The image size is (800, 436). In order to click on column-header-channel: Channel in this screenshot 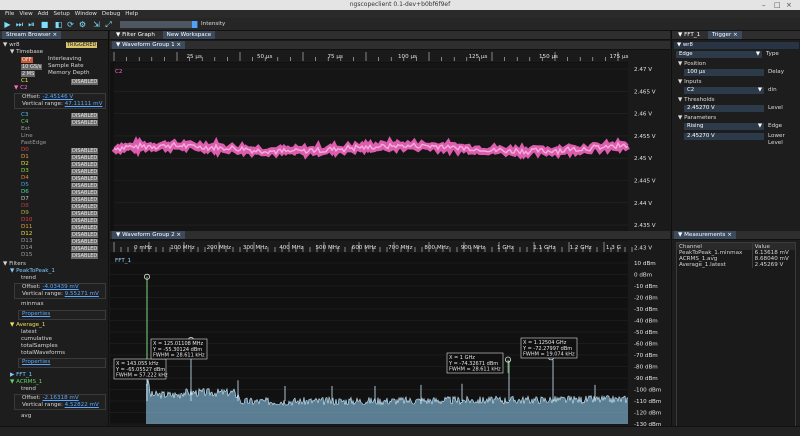, I will do `click(715, 246)`.